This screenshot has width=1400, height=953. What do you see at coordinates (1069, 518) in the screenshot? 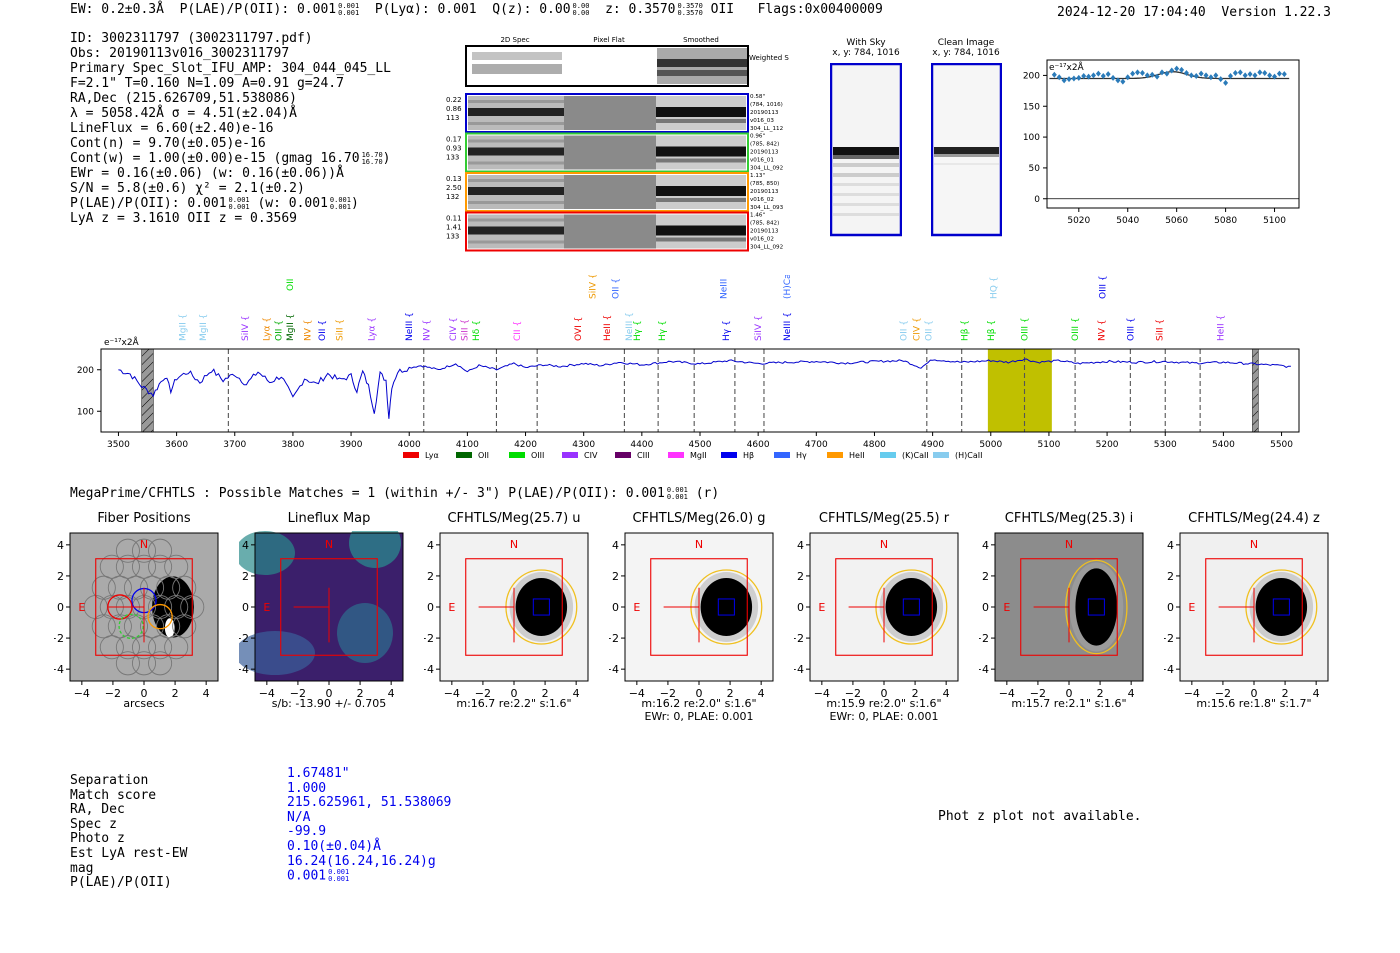
I see `cutout-title: CFHTLS/Meg(25.3) i` at bounding box center [1069, 518].